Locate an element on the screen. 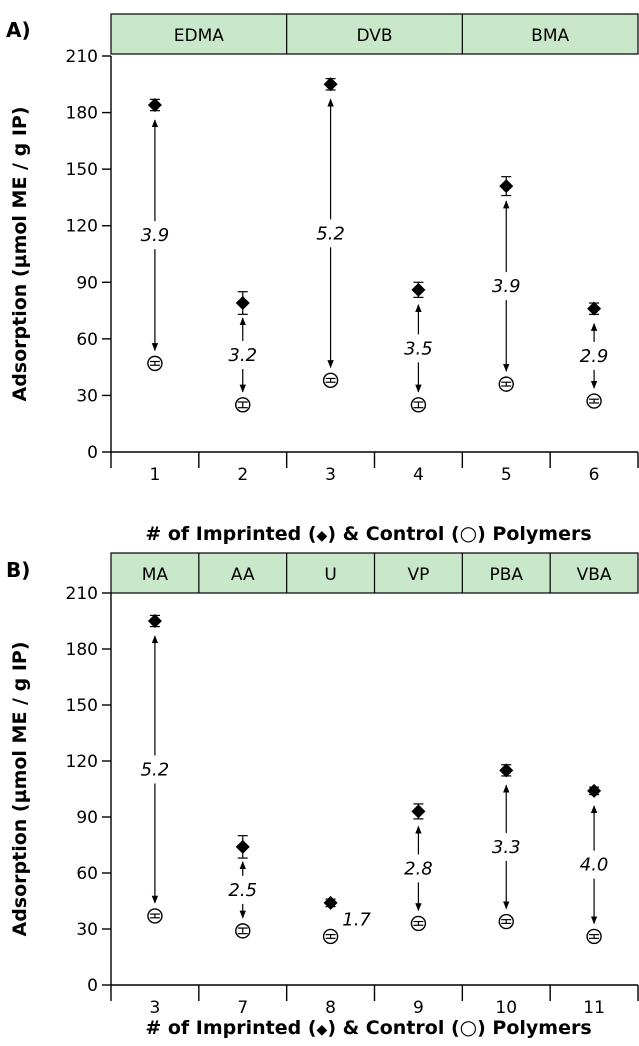 This screenshot has width=639, height=1046. group-label: U is located at coordinates (330, 575).